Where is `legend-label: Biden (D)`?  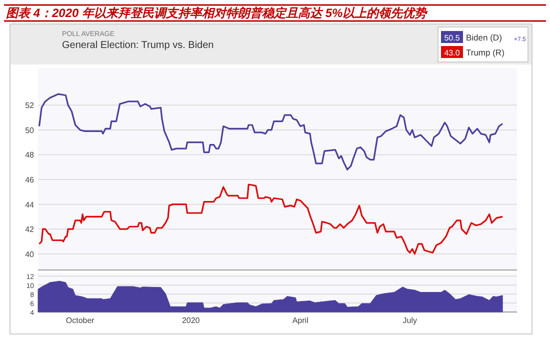 legend-label: Biden (D) is located at coordinates (484, 37).